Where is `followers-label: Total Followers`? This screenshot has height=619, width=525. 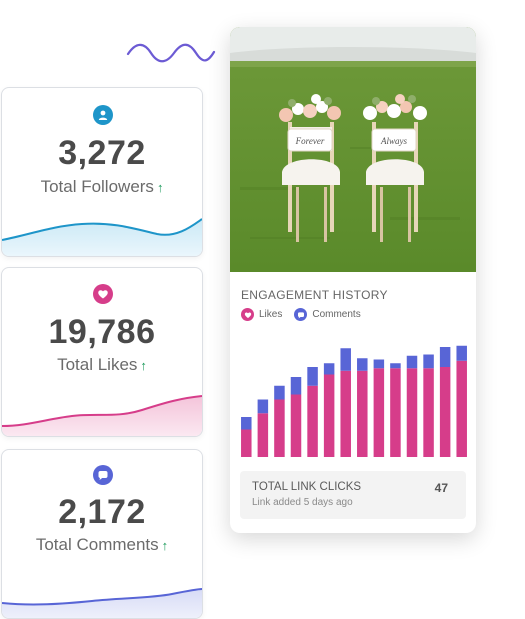 followers-label: Total Followers is located at coordinates (97, 186).